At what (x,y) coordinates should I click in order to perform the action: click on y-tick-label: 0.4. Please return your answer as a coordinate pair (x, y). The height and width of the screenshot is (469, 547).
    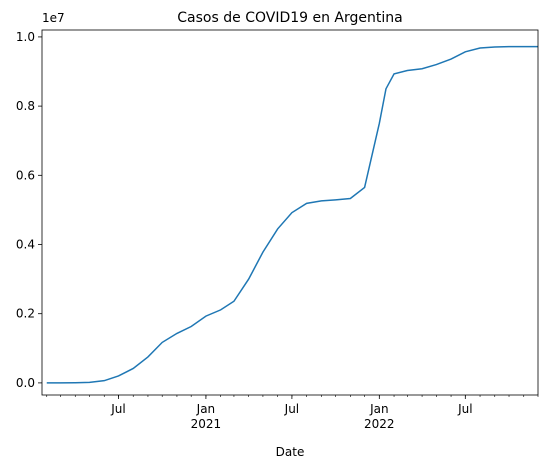
    Looking at the image, I should click on (25, 245).